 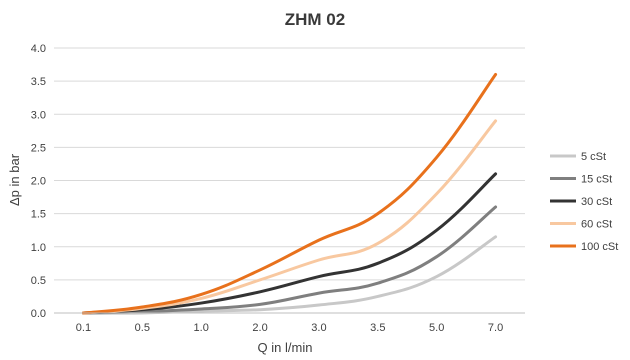 I want to click on x-tick-label: 0.5, so click(x=142, y=328).